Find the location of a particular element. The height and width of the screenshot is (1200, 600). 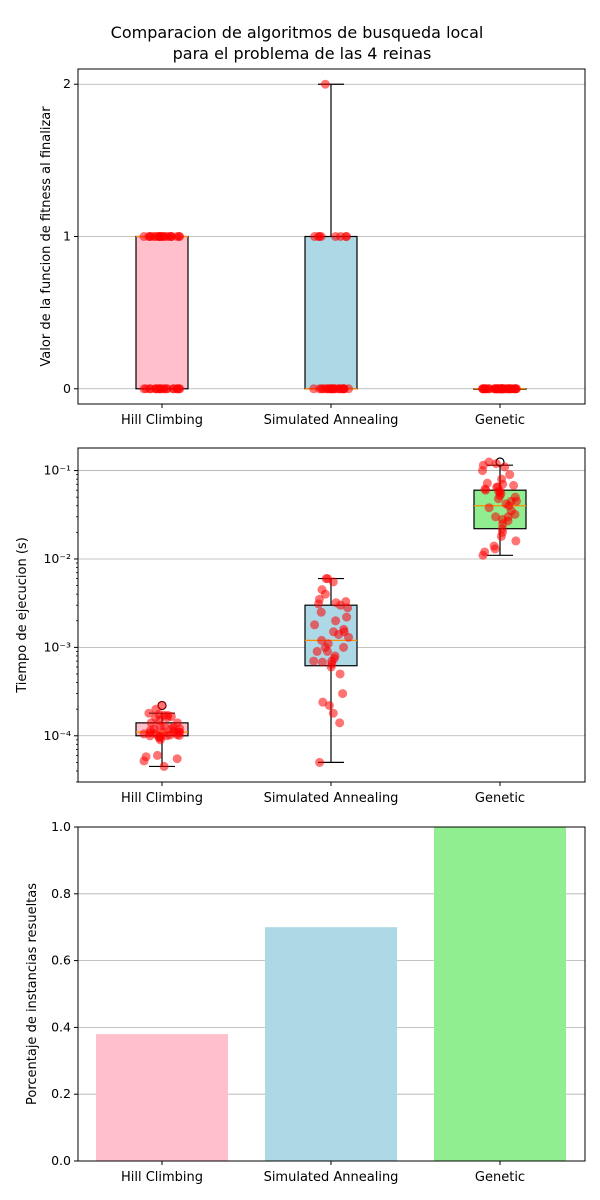

y-tick-label: 10⁻³ is located at coordinates (57, 646).